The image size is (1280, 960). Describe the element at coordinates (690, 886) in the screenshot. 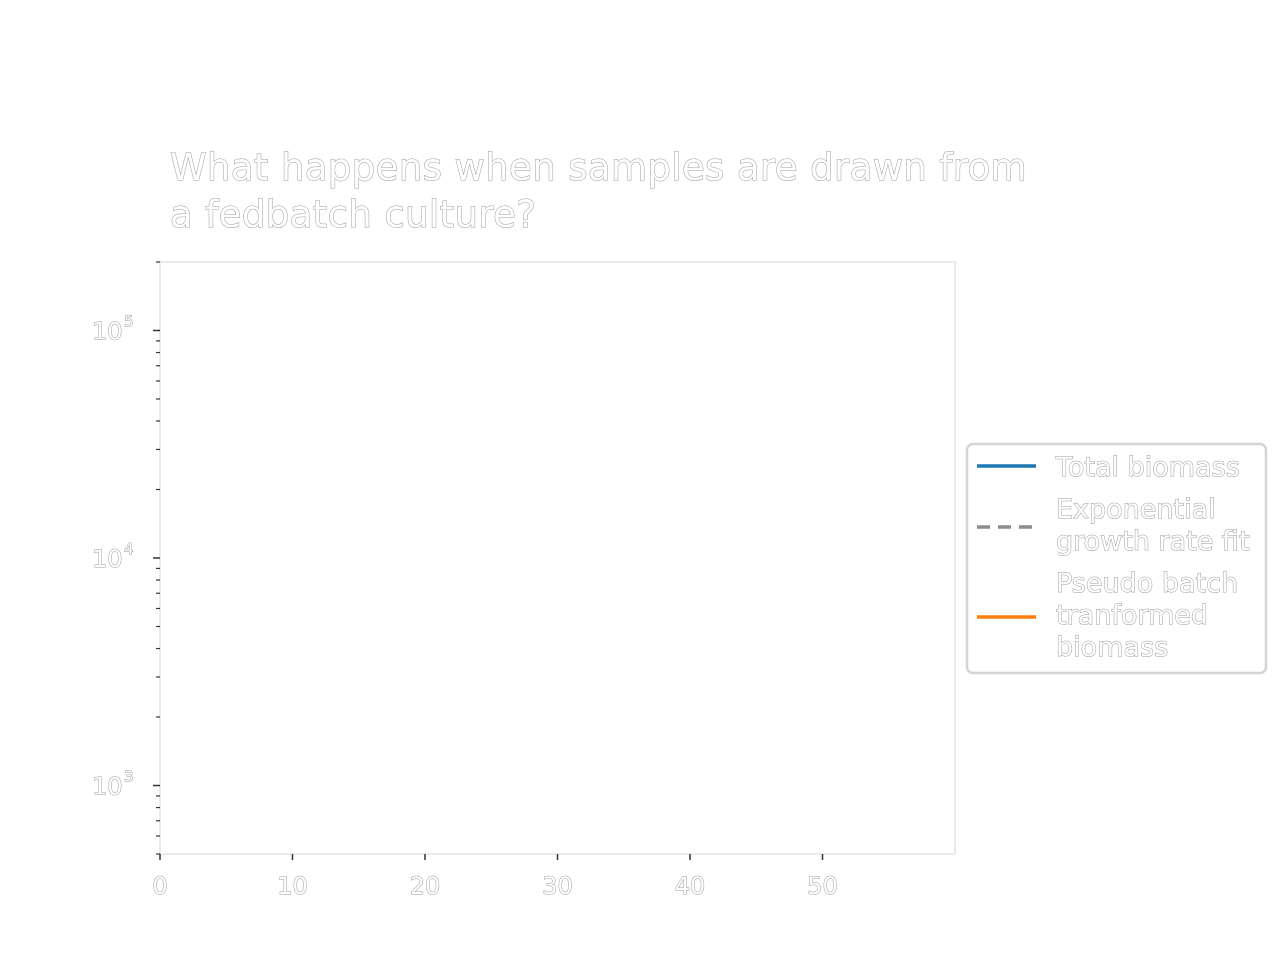

I see `x-tick-label: 40` at that location.